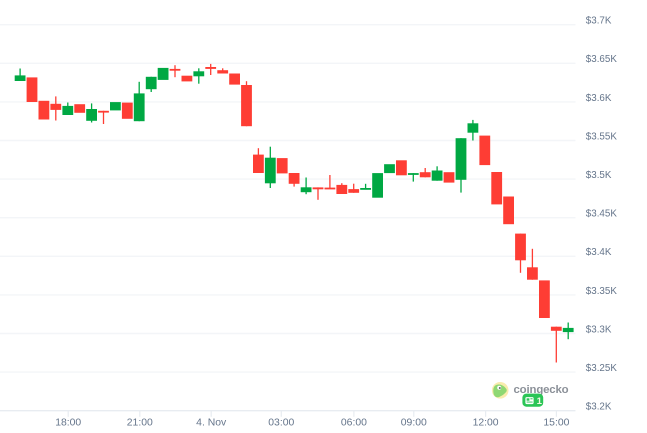 This screenshot has height=433, width=647. Describe the element at coordinates (281, 422) in the screenshot. I see `svg-text: 03:00` at that location.